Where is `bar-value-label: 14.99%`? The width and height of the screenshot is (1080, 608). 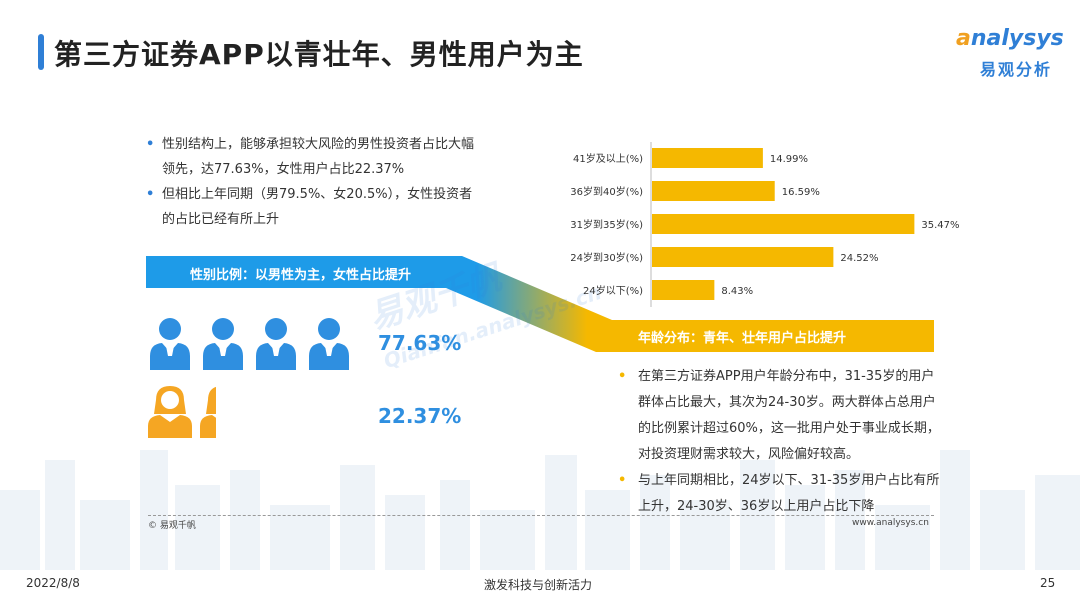
bar-value-label: 14.99% is located at coordinates (789, 159).